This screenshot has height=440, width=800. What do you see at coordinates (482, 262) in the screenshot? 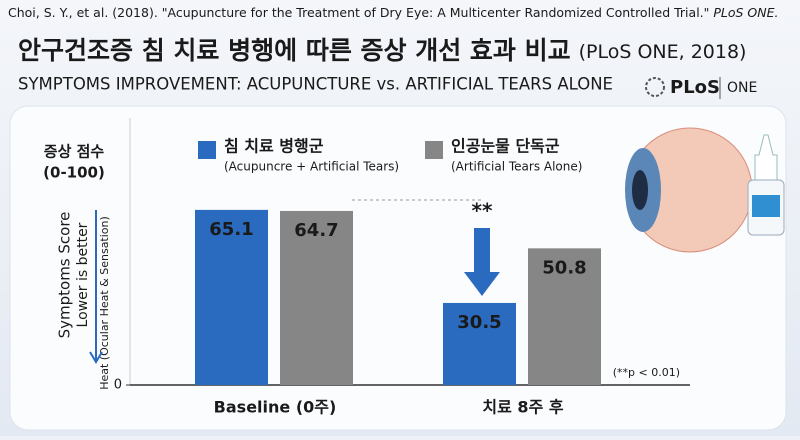
I see `decrease-arrow` at bounding box center [482, 262].